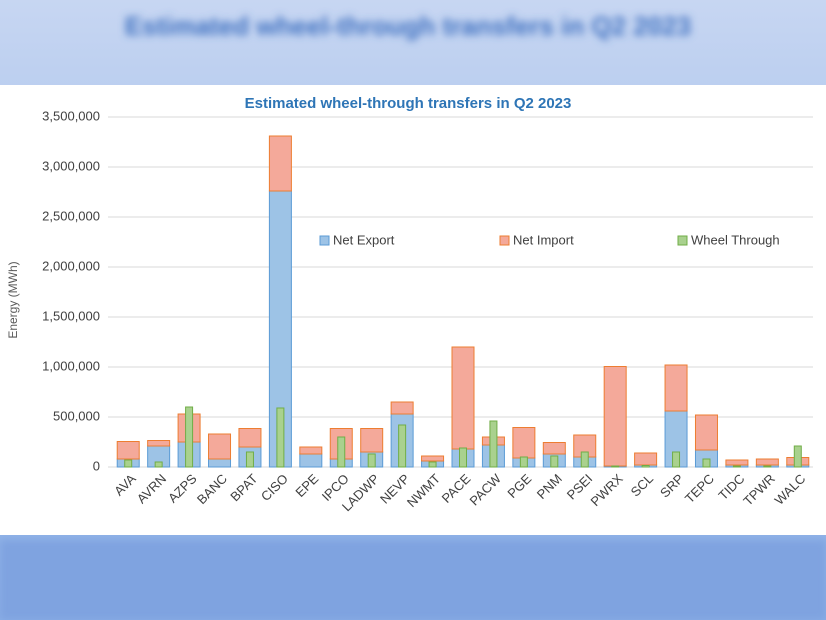 The height and width of the screenshot is (620, 826). I want to click on y-axis-title: Energy (MWh), so click(13, 299).